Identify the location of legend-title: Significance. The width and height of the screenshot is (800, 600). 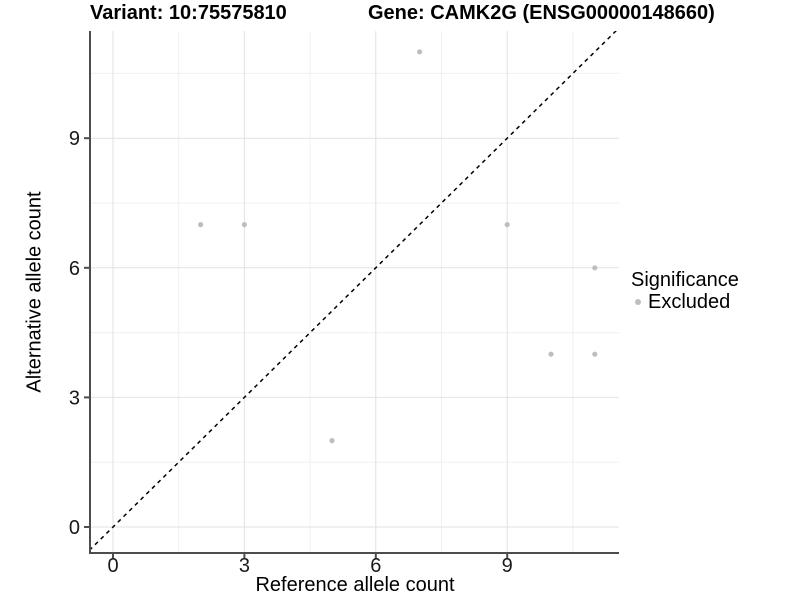
(685, 280).